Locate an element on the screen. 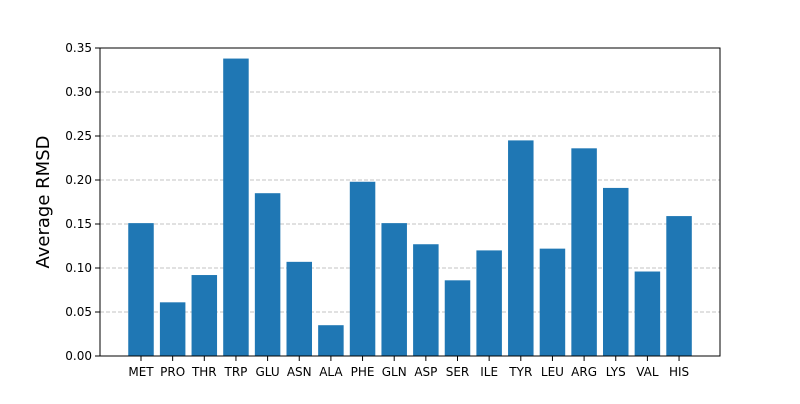 Image resolution: width=800 pixels, height=404 pixels. bar-asp is located at coordinates (426, 300).